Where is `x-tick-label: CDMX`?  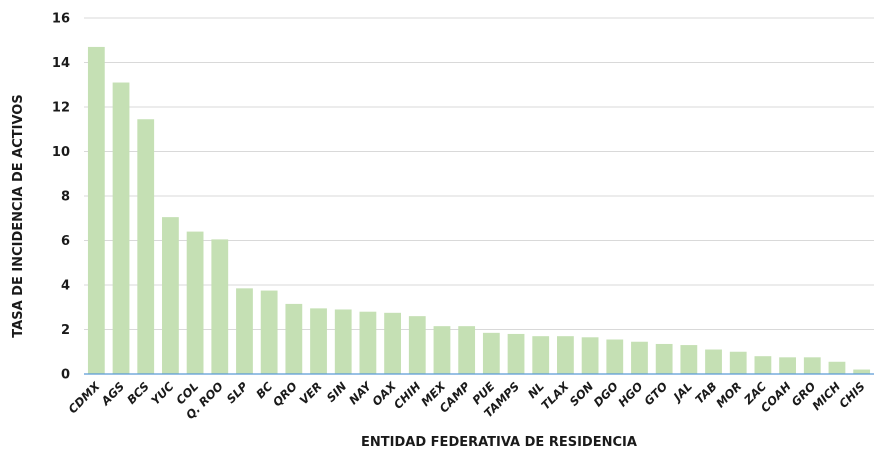
x-tick-label: CDMX is located at coordinates (84, 397).